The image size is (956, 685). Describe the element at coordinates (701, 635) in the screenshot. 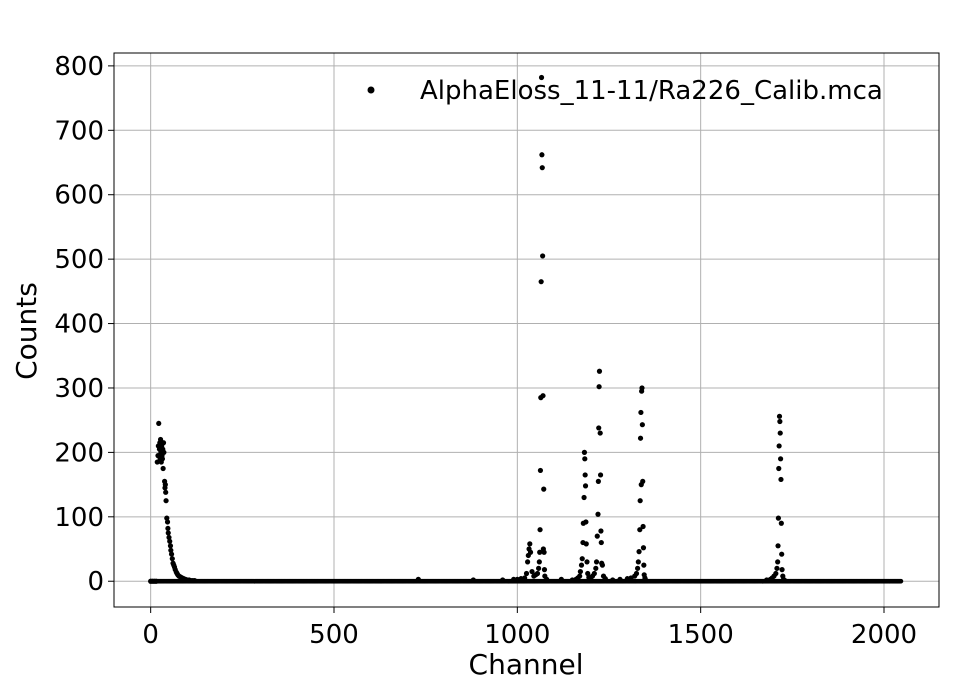

I see `x-tick-label: 1500` at that location.